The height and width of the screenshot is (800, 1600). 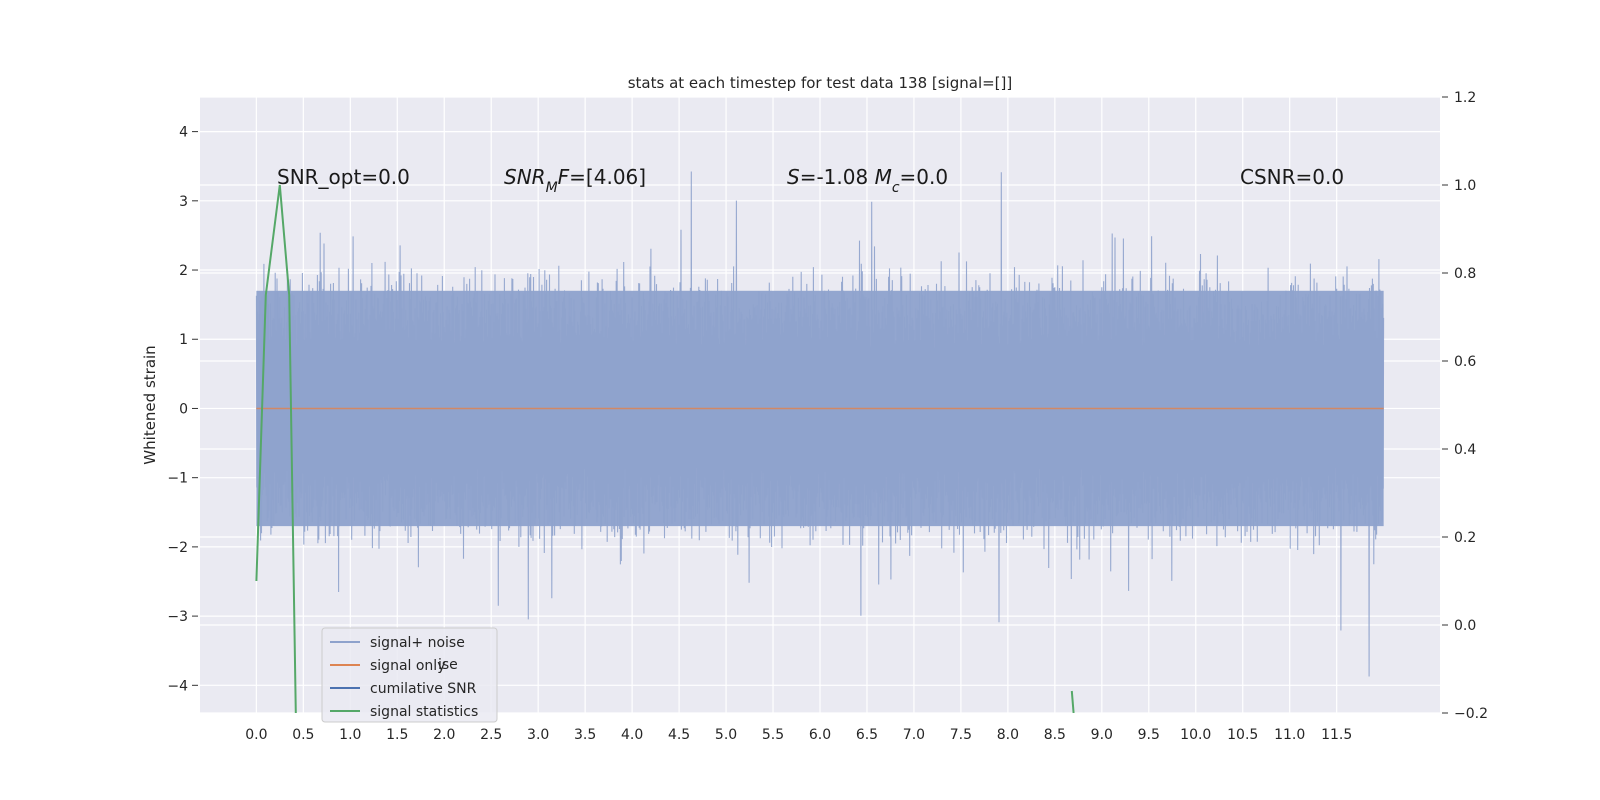 I want to click on y-tick-label: 1, so click(x=183, y=340).